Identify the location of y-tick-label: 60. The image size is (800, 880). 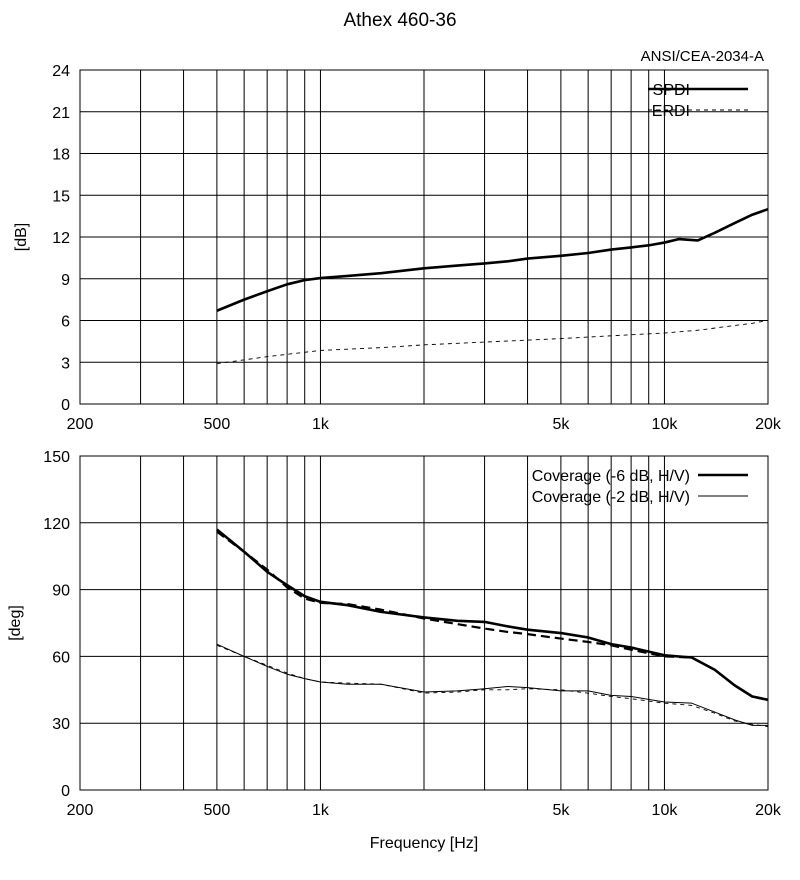
(61, 657).